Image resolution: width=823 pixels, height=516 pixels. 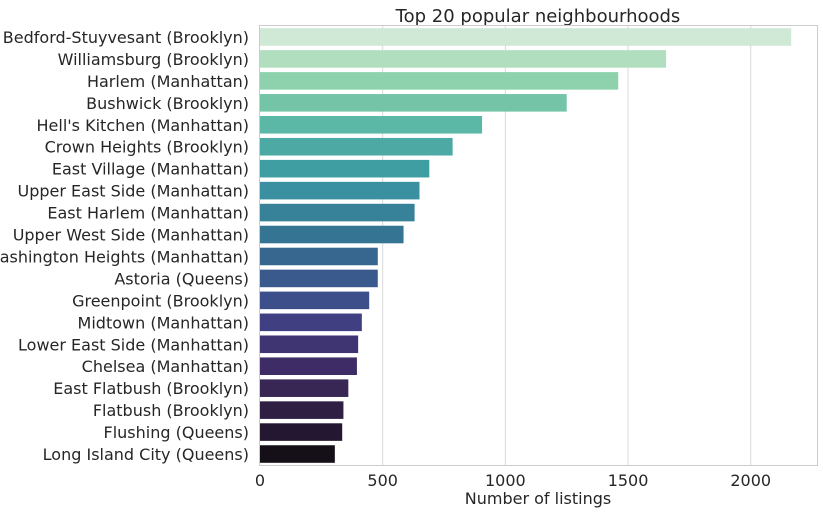 I want to click on category-label: Bedford-Stuyvesant (Brooklyn), so click(x=126, y=37).